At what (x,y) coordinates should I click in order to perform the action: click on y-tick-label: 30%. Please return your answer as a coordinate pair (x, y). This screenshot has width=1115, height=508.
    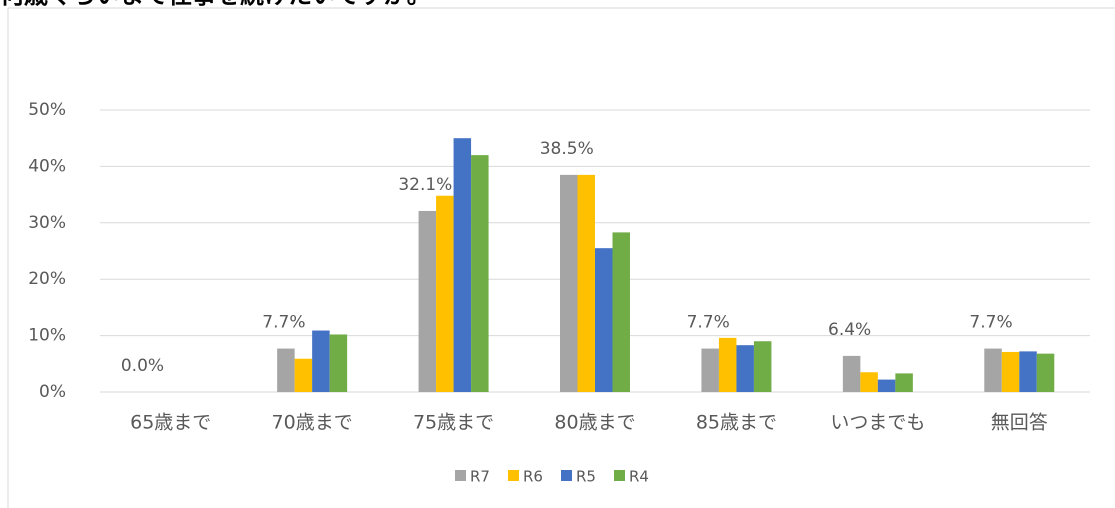
    Looking at the image, I should click on (47, 223).